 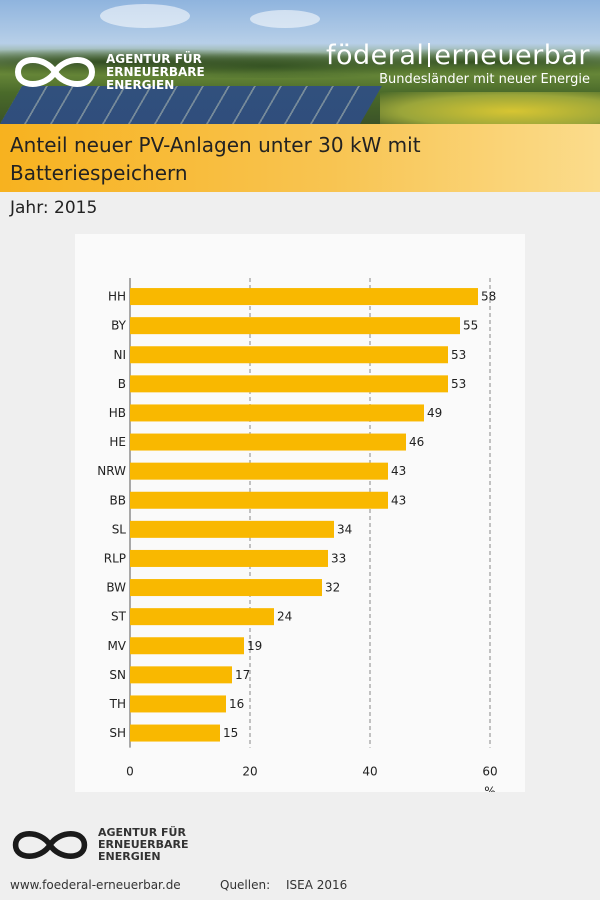 What do you see at coordinates (54, 208) in the screenshot?
I see `year-label: Jahr: 2015` at bounding box center [54, 208].